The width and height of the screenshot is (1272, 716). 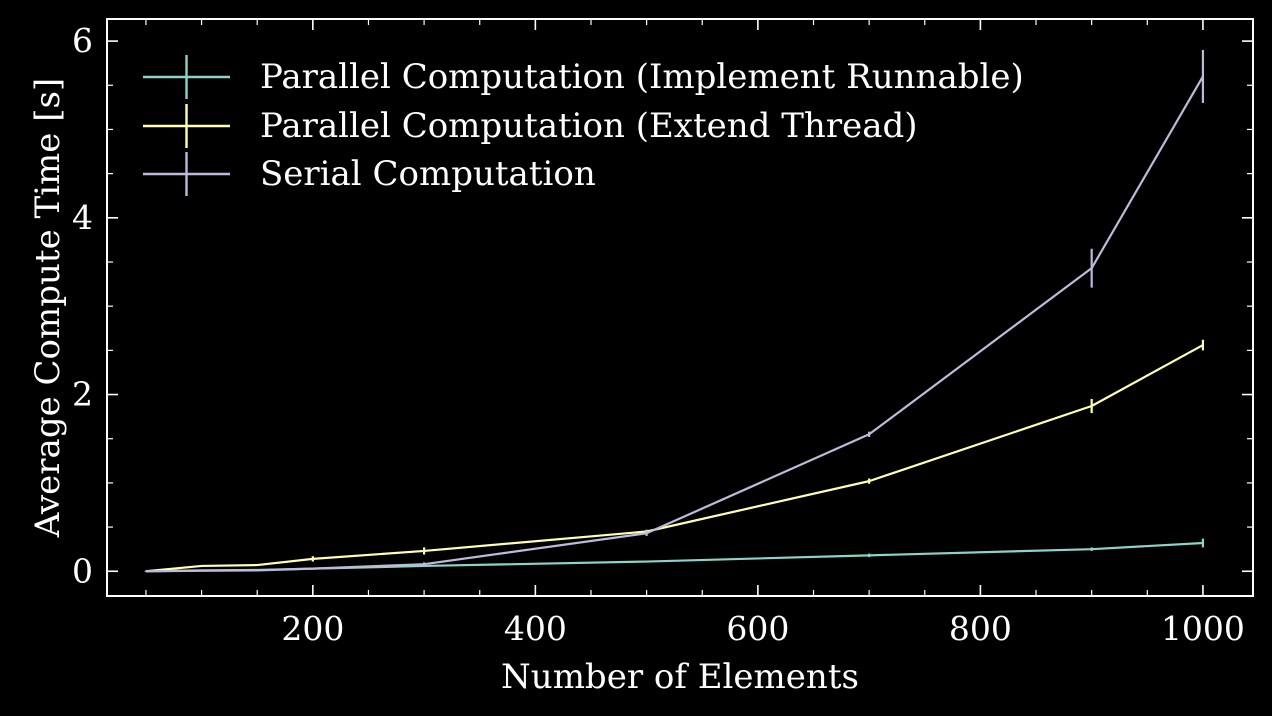 What do you see at coordinates (82, 570) in the screenshot?
I see `y-tick-label: 0` at bounding box center [82, 570].